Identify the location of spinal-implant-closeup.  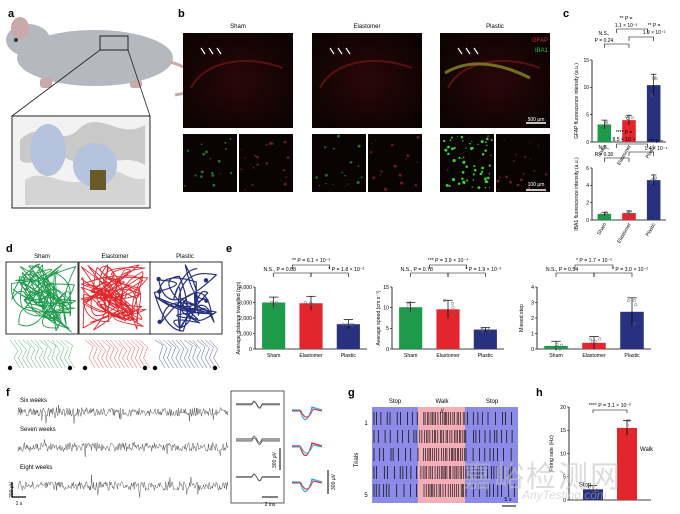
(81, 162).